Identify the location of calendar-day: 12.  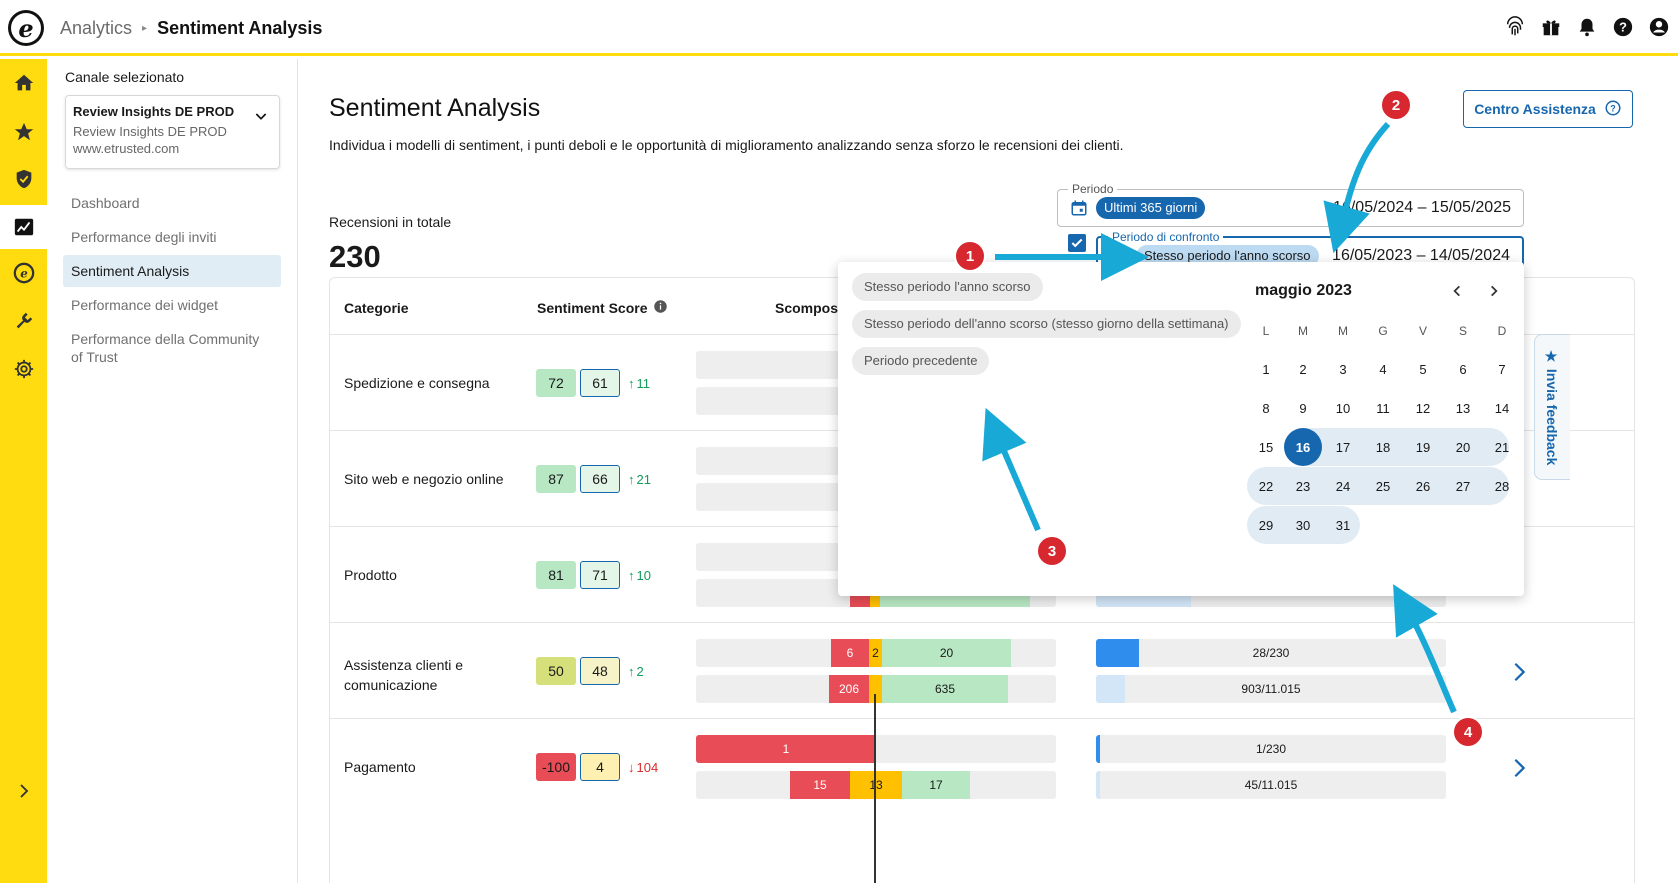
(1423, 408).